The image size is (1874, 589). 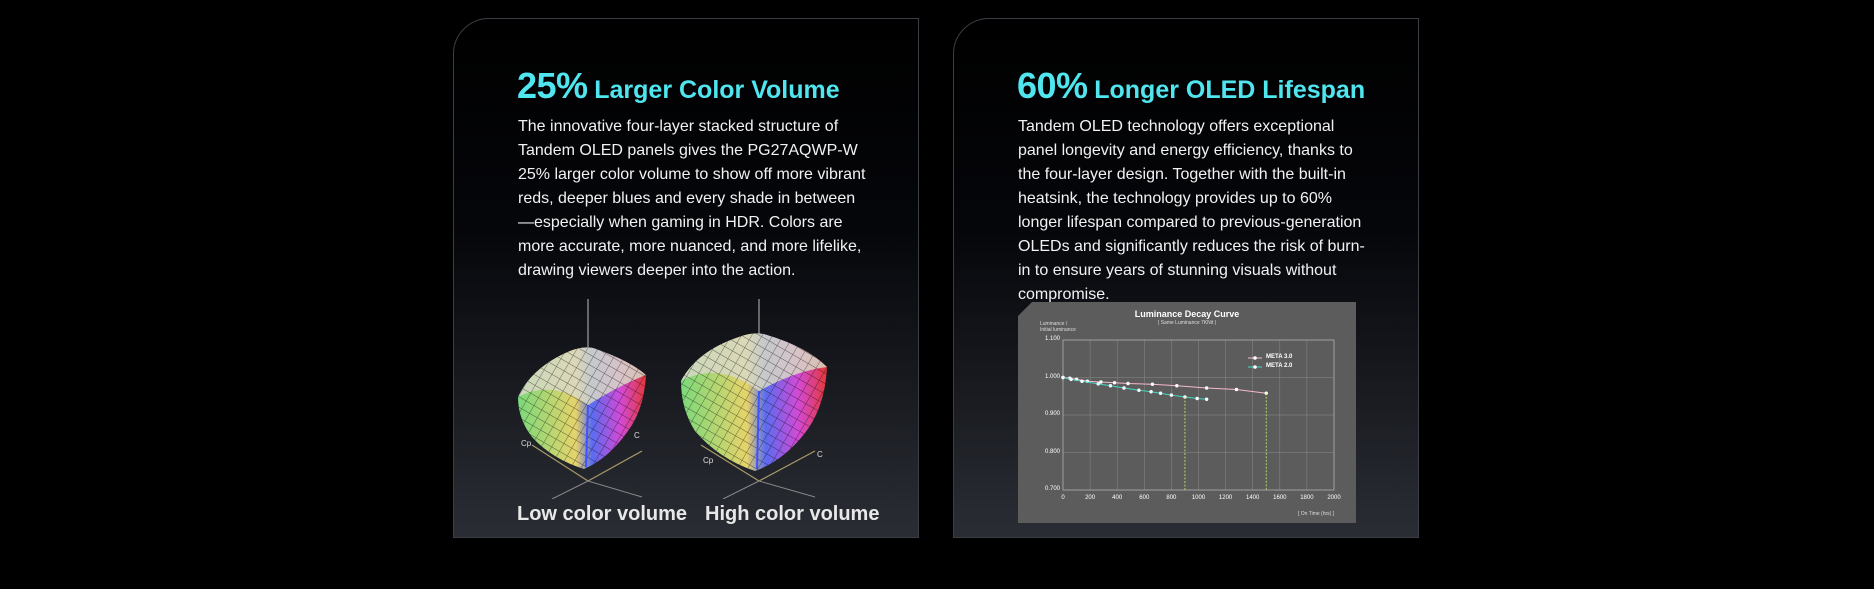 What do you see at coordinates (1052, 85) in the screenshot?
I see `oled-lifespan-percent: 60%` at bounding box center [1052, 85].